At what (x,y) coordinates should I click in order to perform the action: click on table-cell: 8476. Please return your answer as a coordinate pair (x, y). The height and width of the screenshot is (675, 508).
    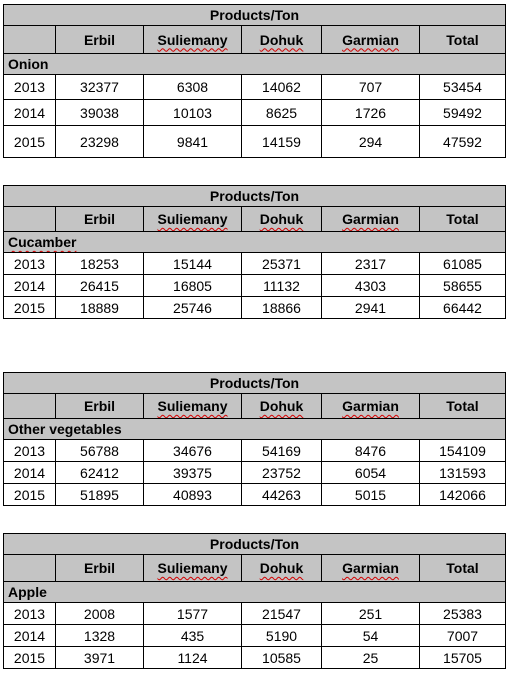
    Looking at the image, I should click on (370, 450).